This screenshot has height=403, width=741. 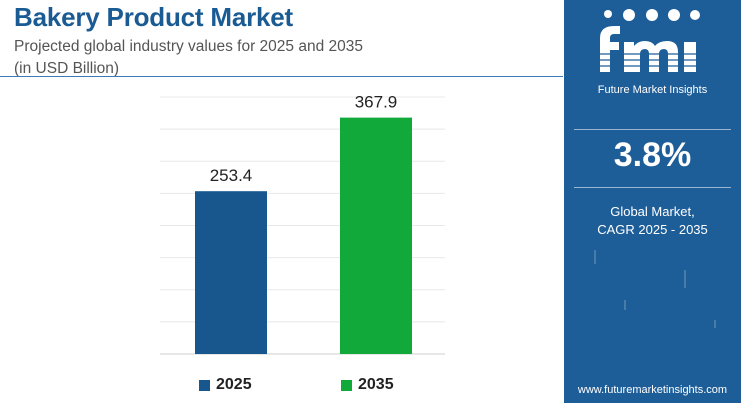 I want to click on logo-tagline: Future Market Insights, so click(x=652, y=90).